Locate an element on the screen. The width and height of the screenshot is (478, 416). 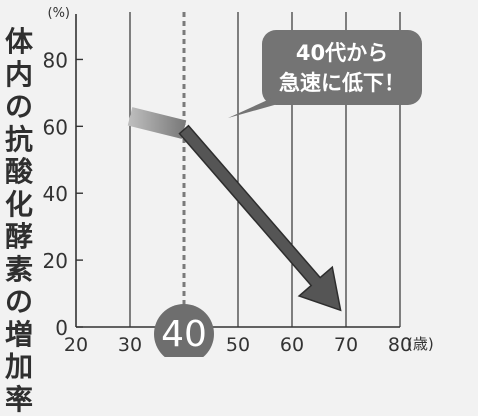
callout-line-2: 急速に低下！ is located at coordinates (342, 83).